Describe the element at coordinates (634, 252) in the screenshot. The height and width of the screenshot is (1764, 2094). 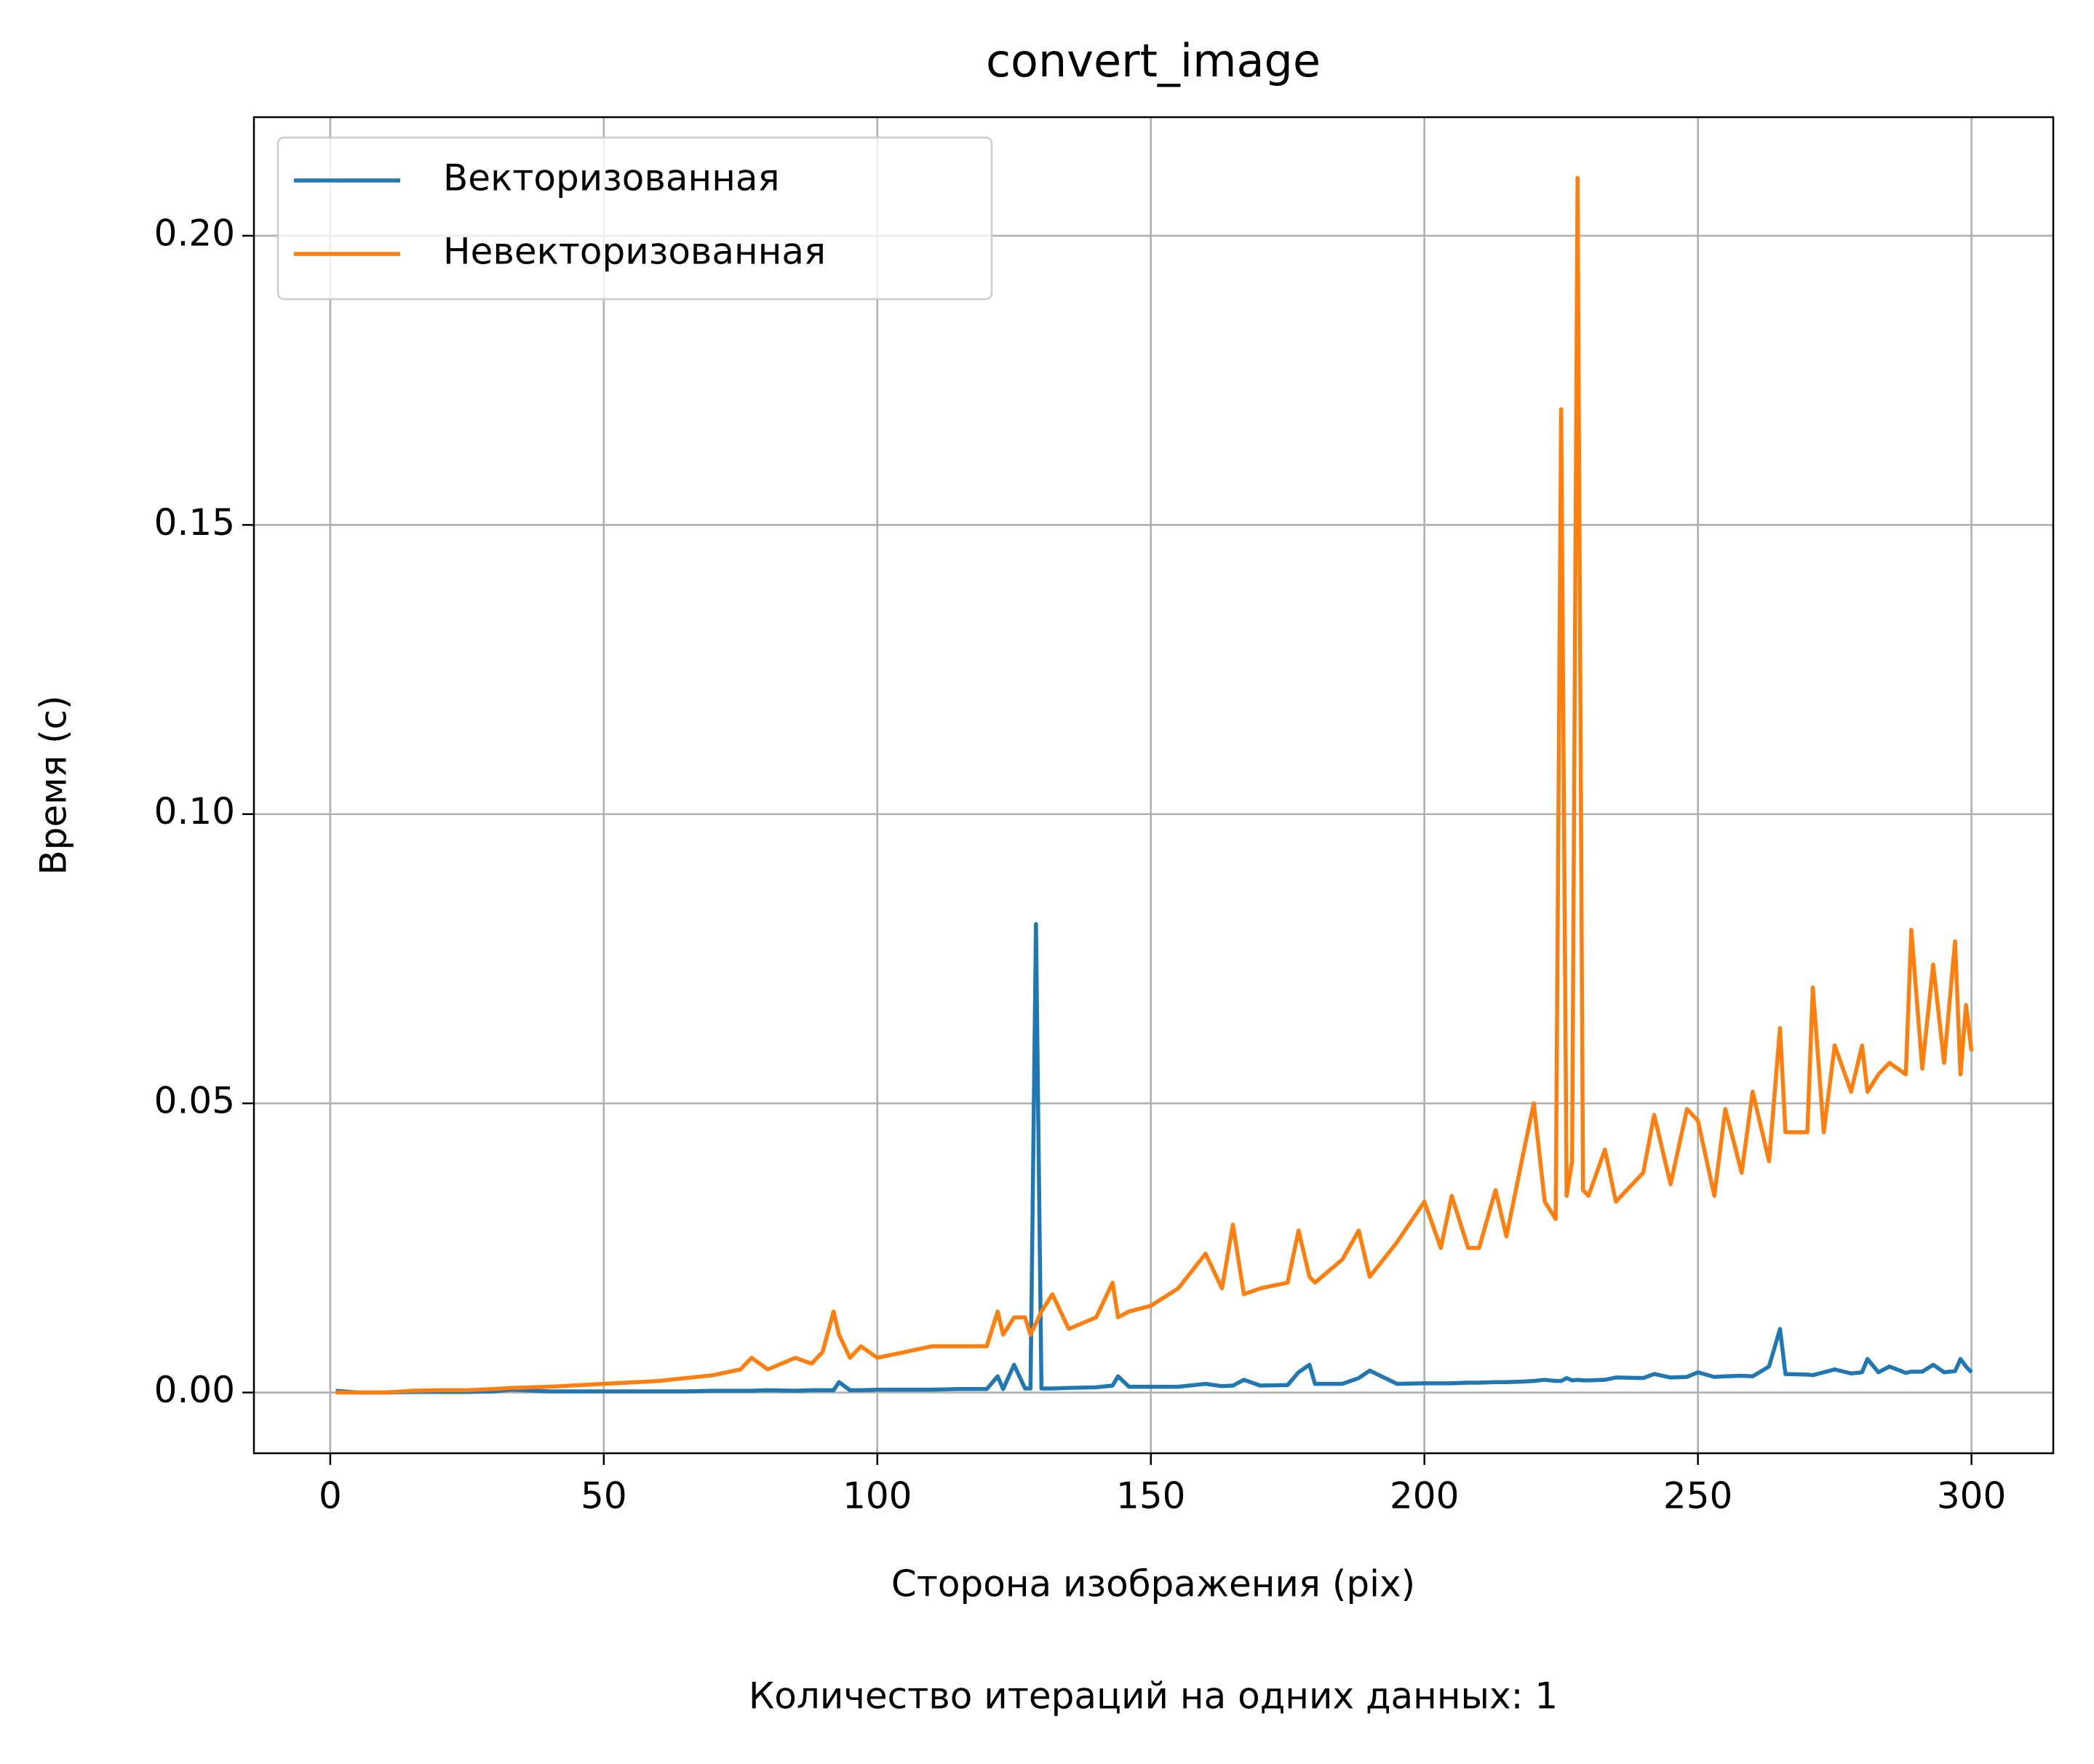
I see `legend-label: Невекторизованная` at that location.